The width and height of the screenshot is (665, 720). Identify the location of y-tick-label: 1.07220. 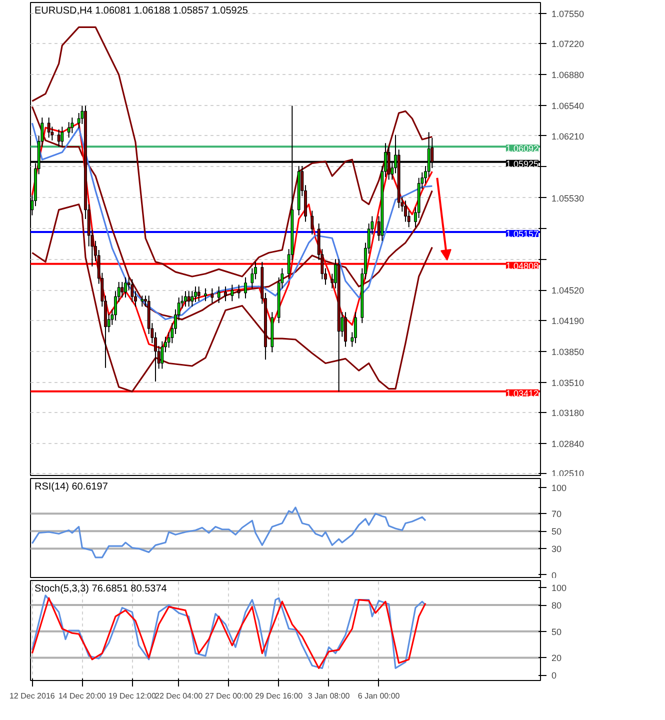
(568, 44).